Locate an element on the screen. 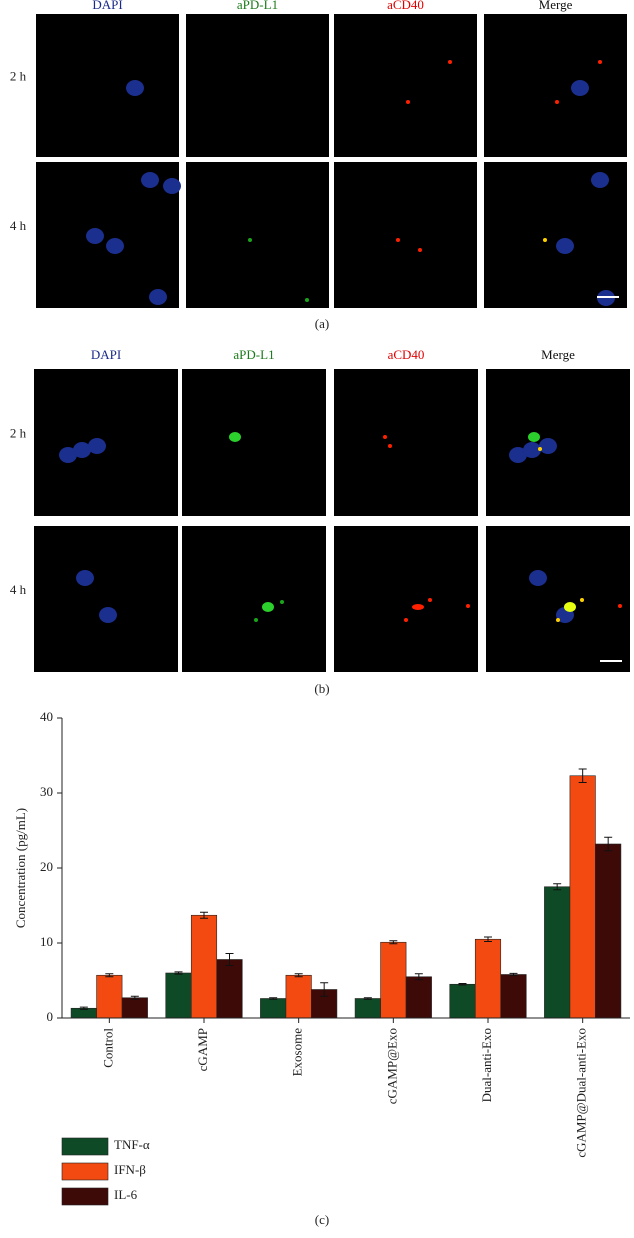 The image size is (634, 1238). x-tick-label: cGAMP is located at coordinates (202, 1049).